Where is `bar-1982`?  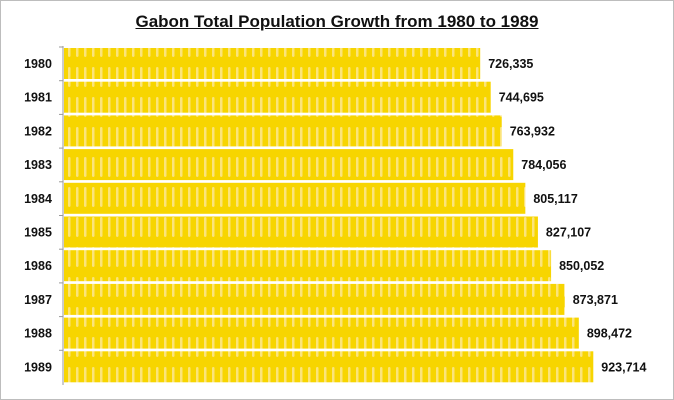 bar-1982 is located at coordinates (283, 131).